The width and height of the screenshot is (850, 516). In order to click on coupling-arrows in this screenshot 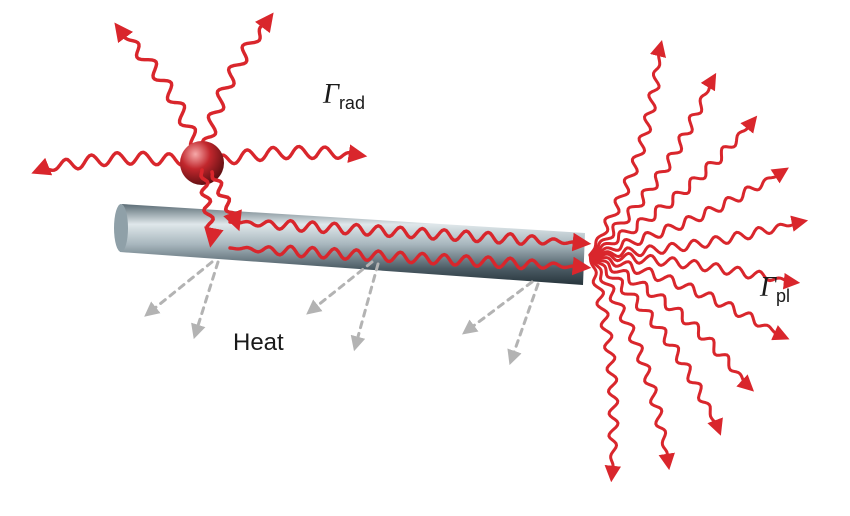, I will do `click(220, 208)`.